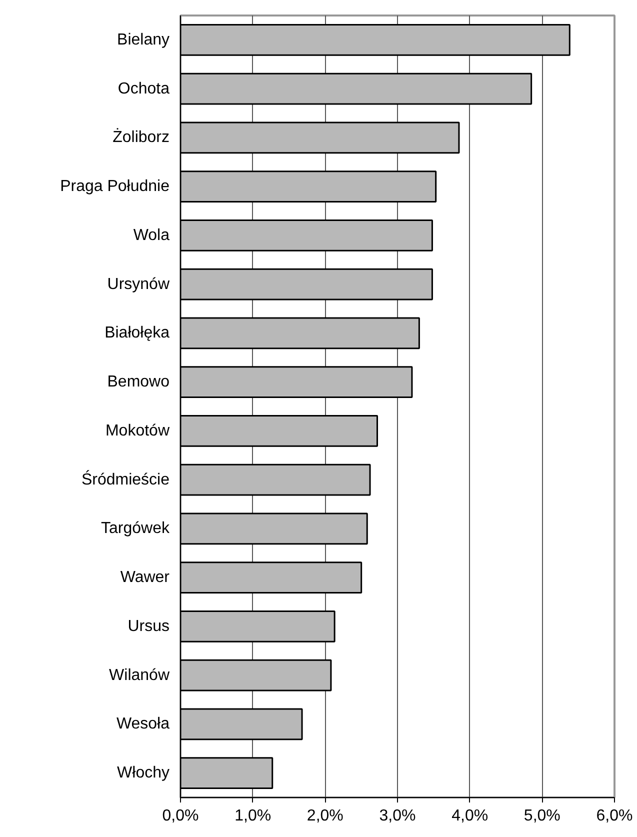  Describe the element at coordinates (542, 816) in the screenshot. I see `x-tick-label: 5,0%` at that location.